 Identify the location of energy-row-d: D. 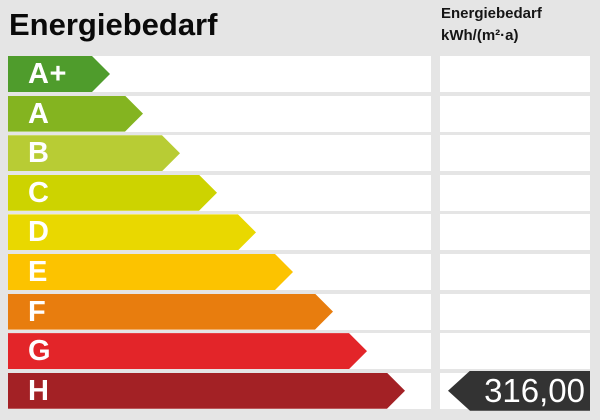
(300, 232).